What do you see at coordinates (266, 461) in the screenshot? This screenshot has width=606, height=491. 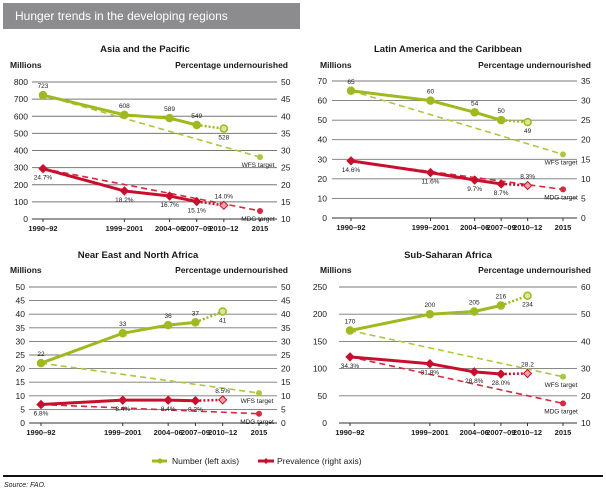 I see `legend-prevalence-marker` at bounding box center [266, 461].